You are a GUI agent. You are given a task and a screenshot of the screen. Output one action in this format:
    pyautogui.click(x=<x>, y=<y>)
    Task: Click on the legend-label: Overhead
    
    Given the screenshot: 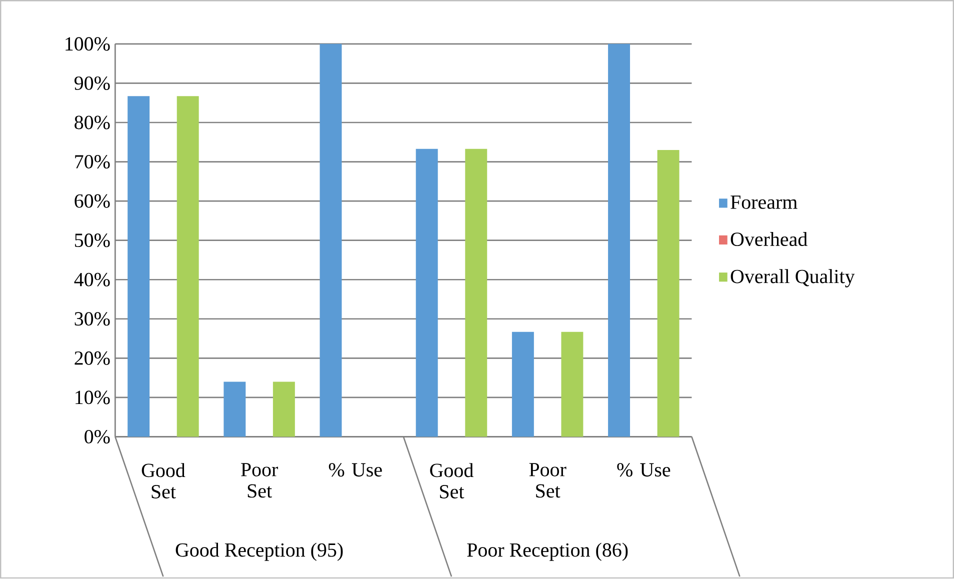 What is the action you would take?
    pyautogui.click(x=769, y=239)
    